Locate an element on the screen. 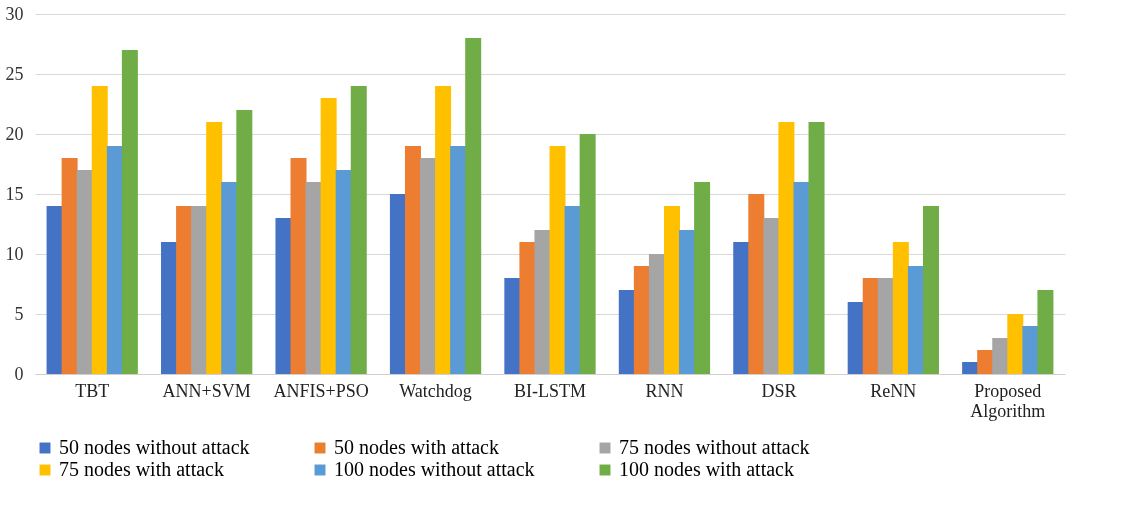 This screenshot has height=510, width=1133. legend-label: 50 nodes without attack is located at coordinates (154, 447).